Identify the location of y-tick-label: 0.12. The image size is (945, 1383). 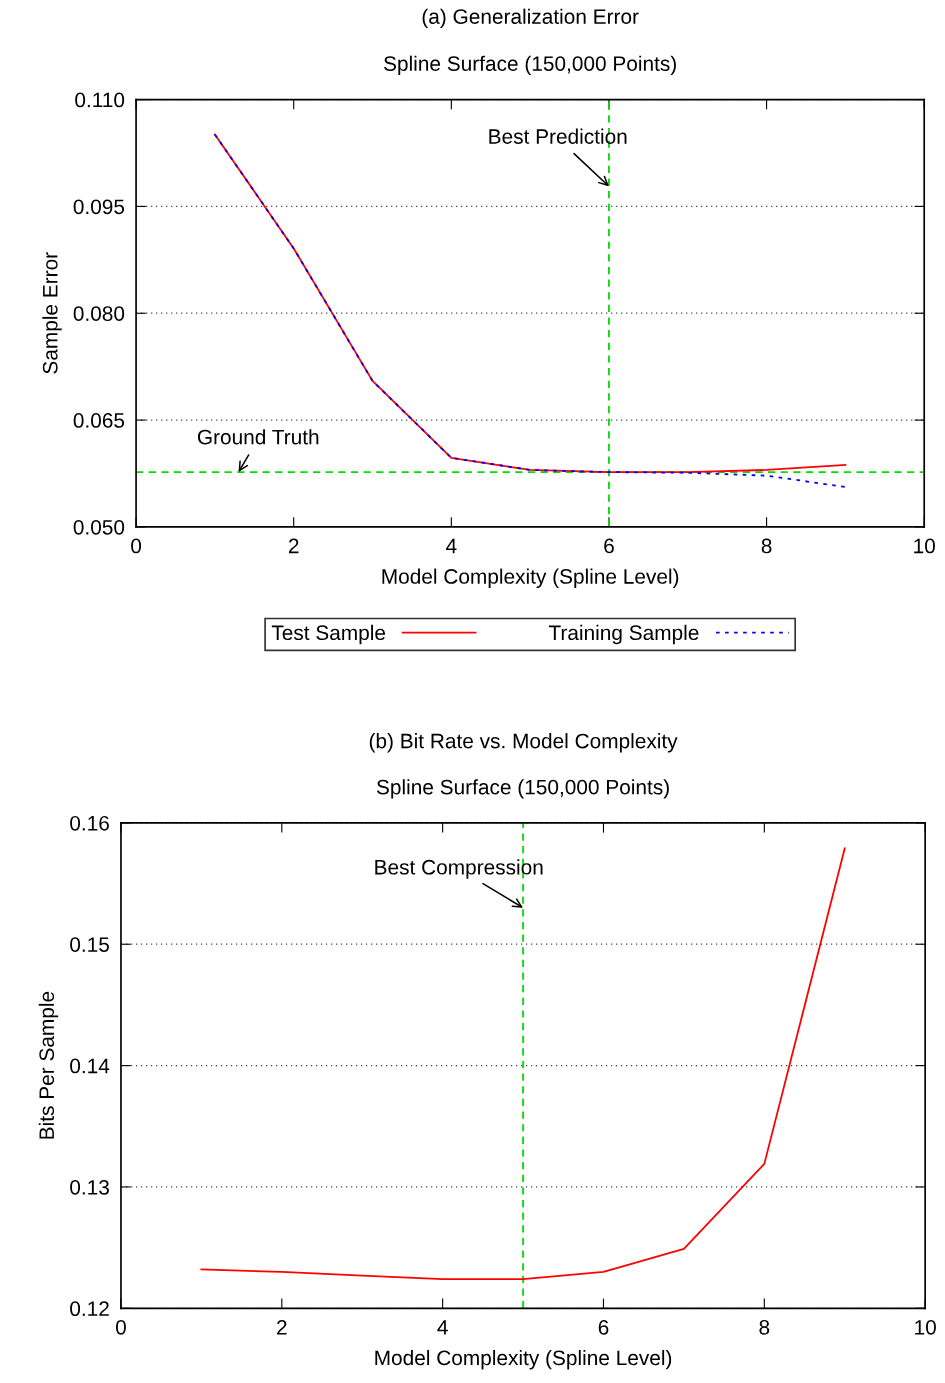
(89, 1309).